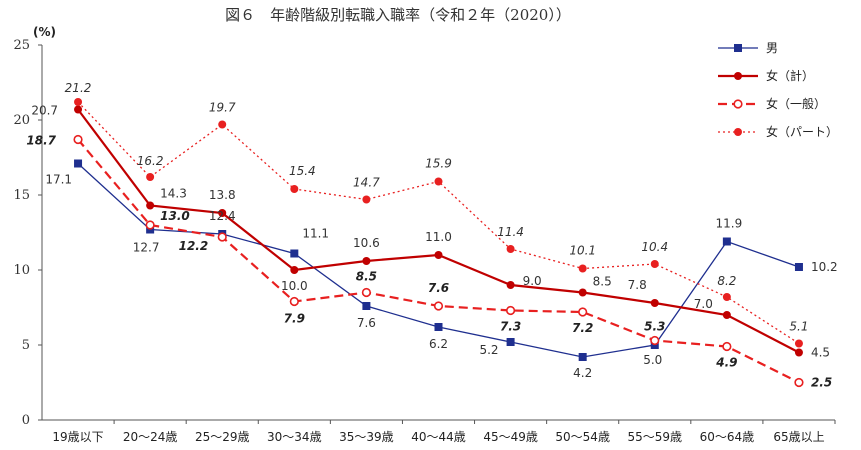  What do you see at coordinates (294, 286) in the screenshot?
I see `data-label: 10.0` at bounding box center [294, 286].